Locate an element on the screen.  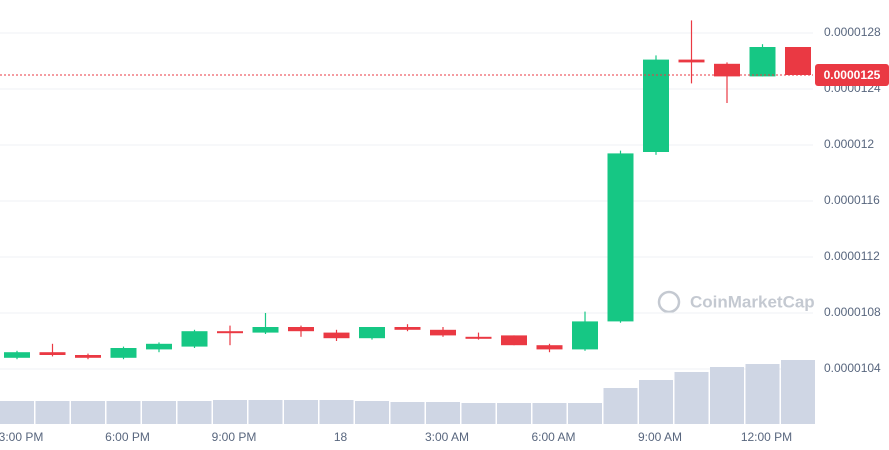
watermark: CoinMarketCap is located at coordinates (736, 302).